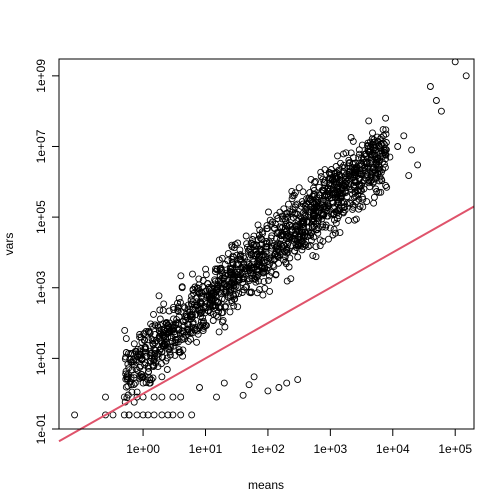 This screenshot has height=504, width=504. What do you see at coordinates (266, 485) in the screenshot?
I see `x-axis-title: means` at bounding box center [266, 485].